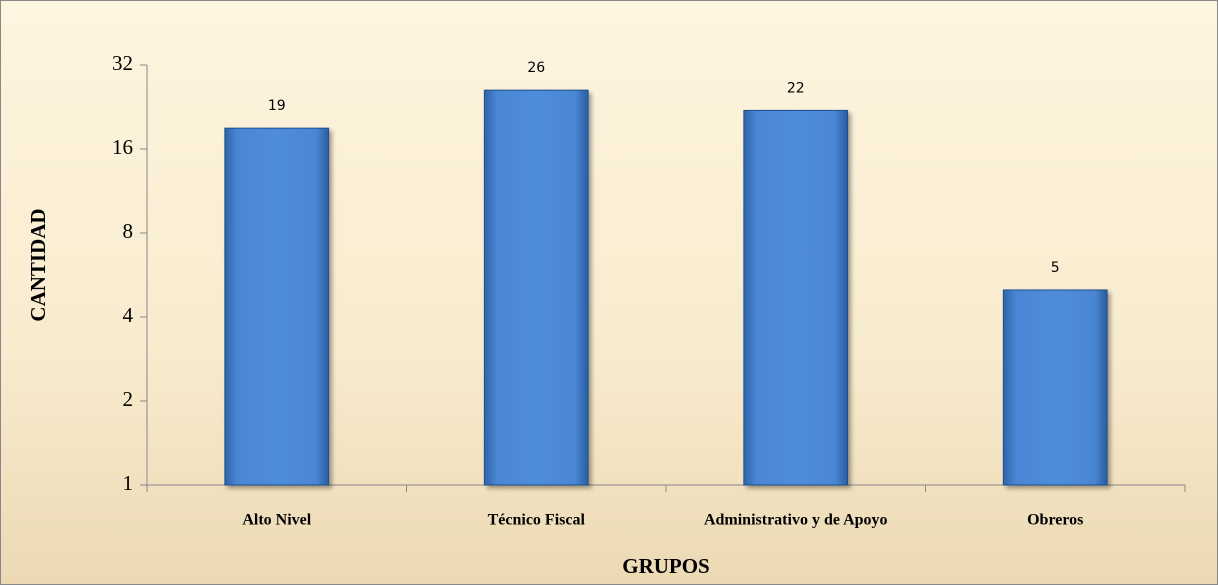  I want to click on y-tick-label: 2, so click(128, 399).